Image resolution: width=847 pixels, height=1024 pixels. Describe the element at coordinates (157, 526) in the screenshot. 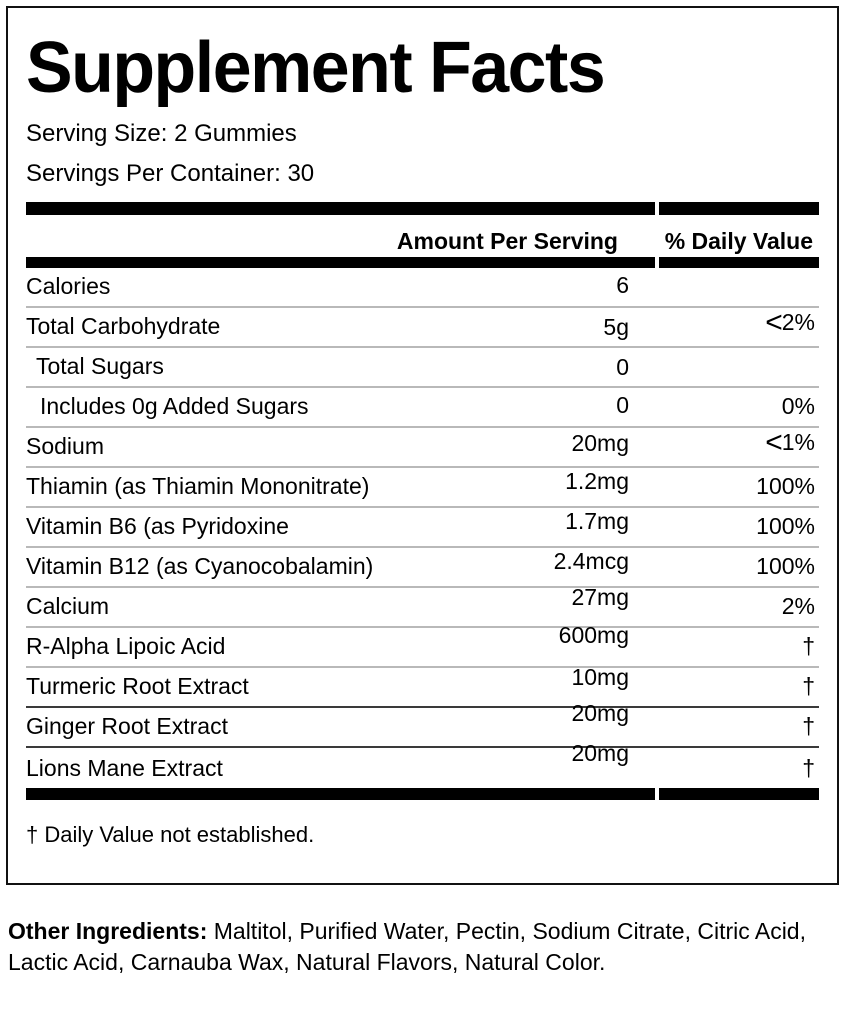

I see `nutrient-name: Vitamin B6 (as Pyridoxine` at that location.